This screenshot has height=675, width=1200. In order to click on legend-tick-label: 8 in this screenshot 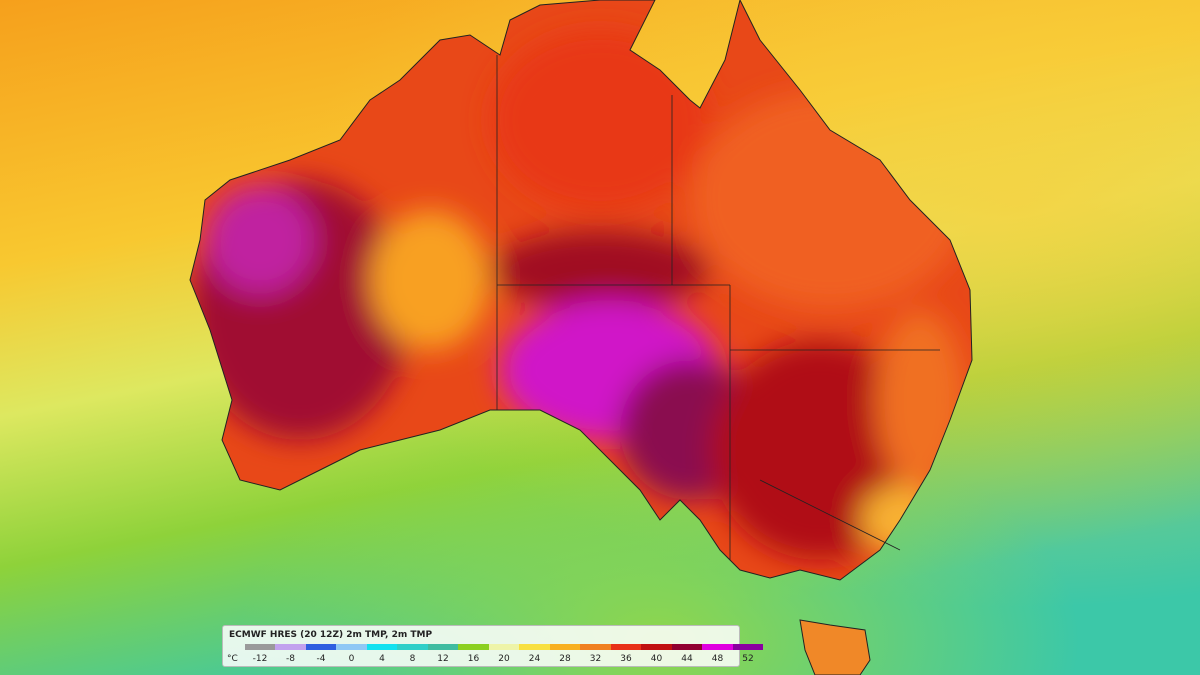, I will do `click(412, 659)`.